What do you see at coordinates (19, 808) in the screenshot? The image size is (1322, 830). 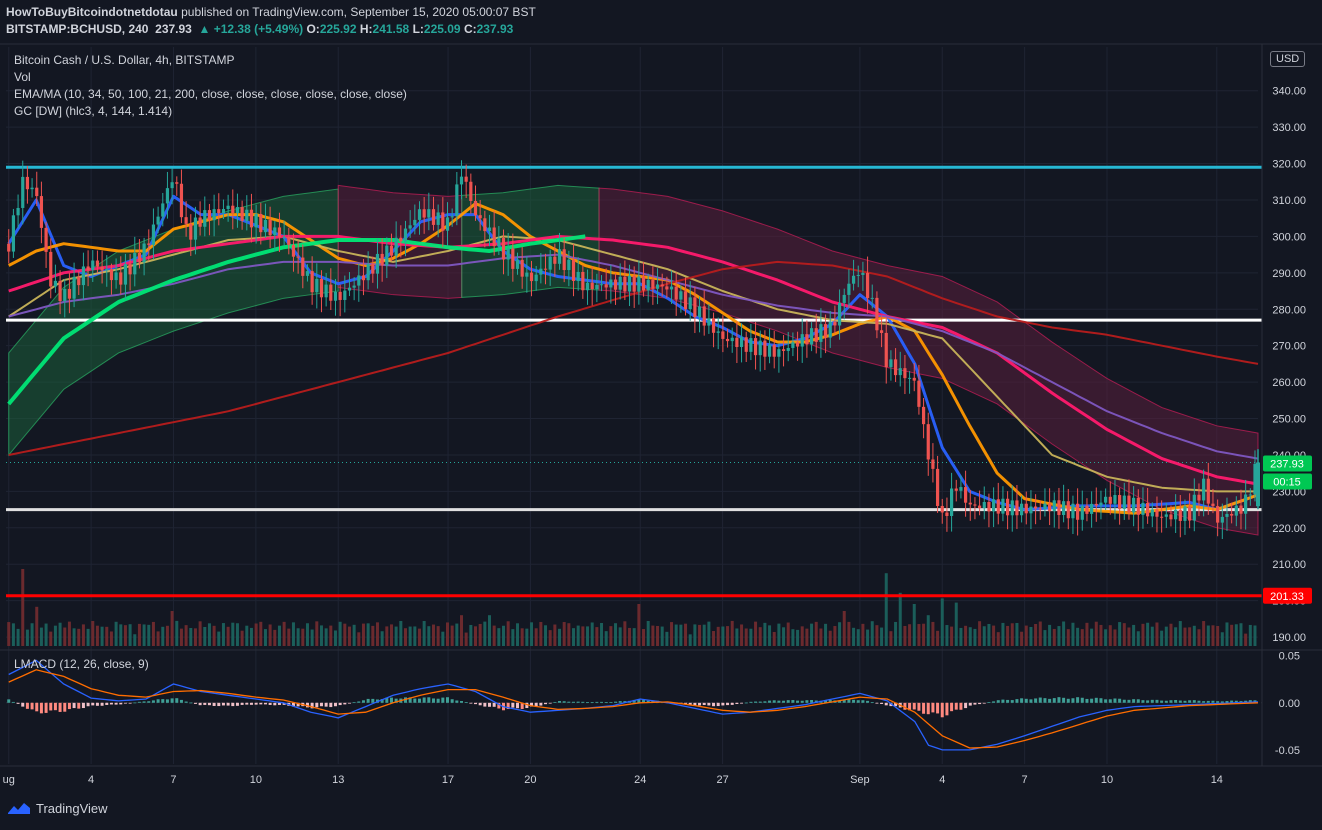 I see `tradingview-logo-icon` at bounding box center [19, 808].